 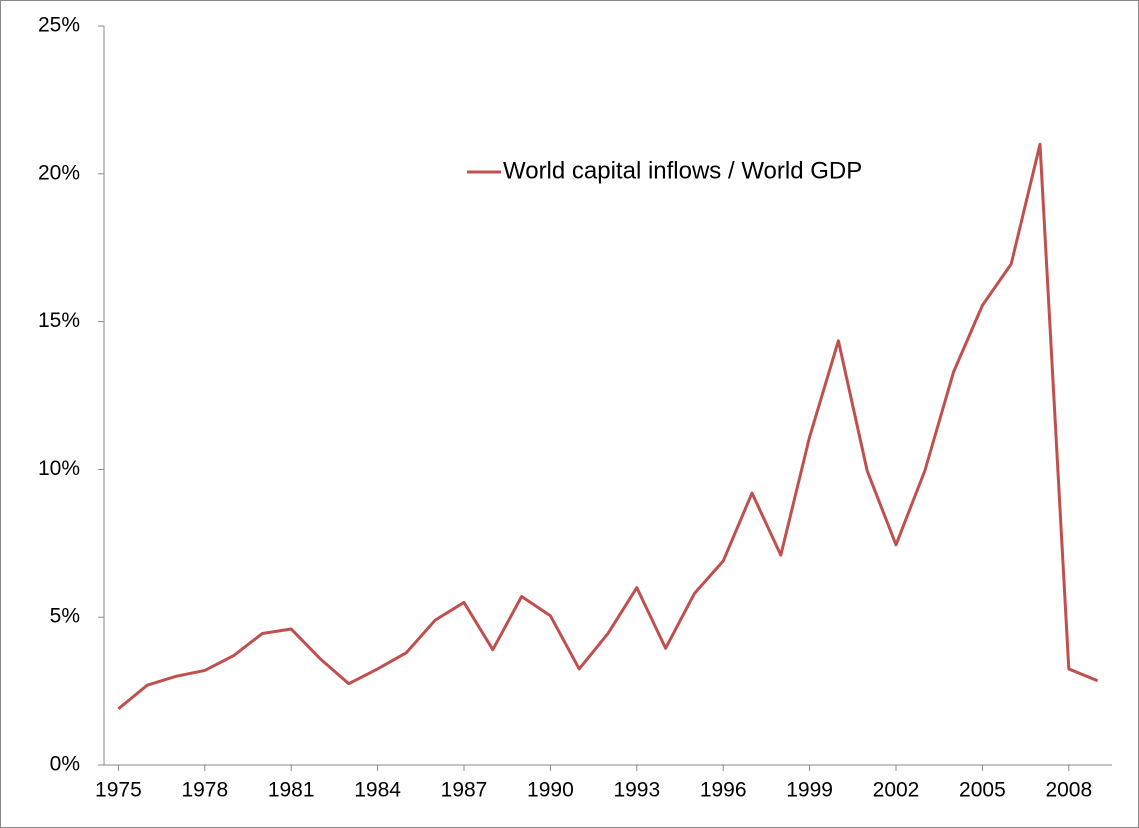 What do you see at coordinates (682, 170) in the screenshot?
I see `legend-label: World capital inflows / World GDP` at bounding box center [682, 170].